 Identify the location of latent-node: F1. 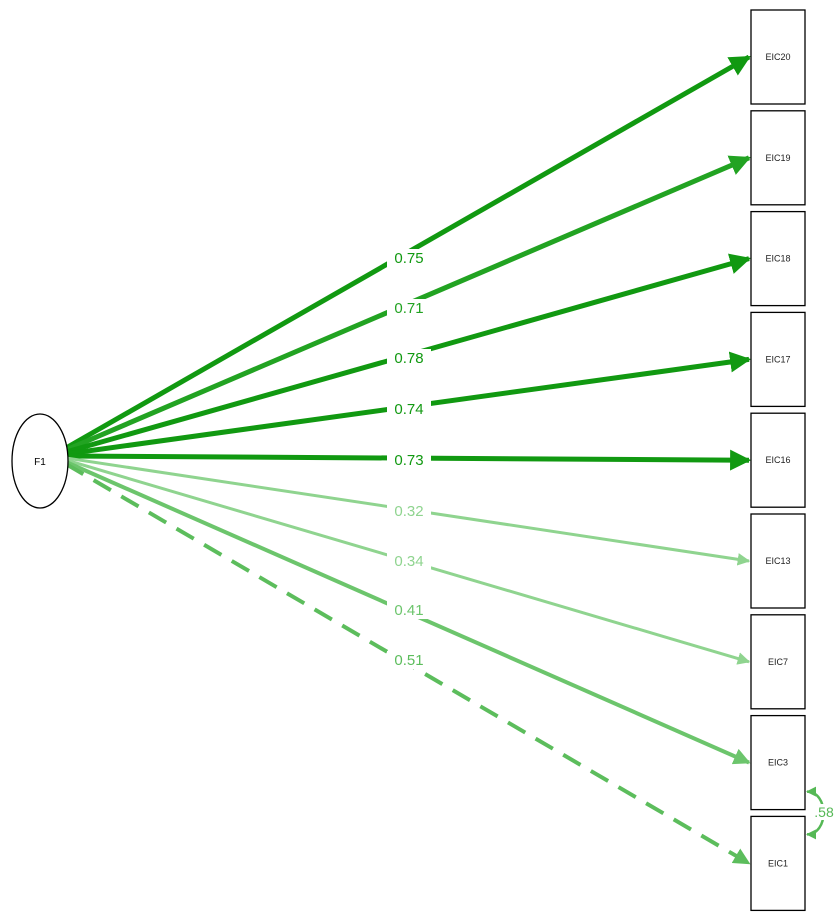
(40, 461).